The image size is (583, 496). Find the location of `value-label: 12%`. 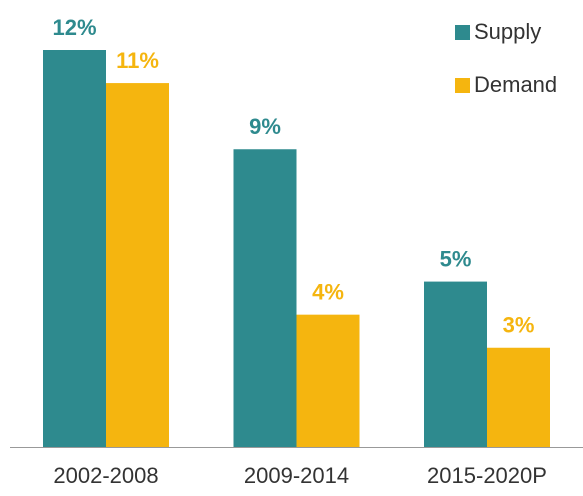

value-label: 12% is located at coordinates (74, 27).